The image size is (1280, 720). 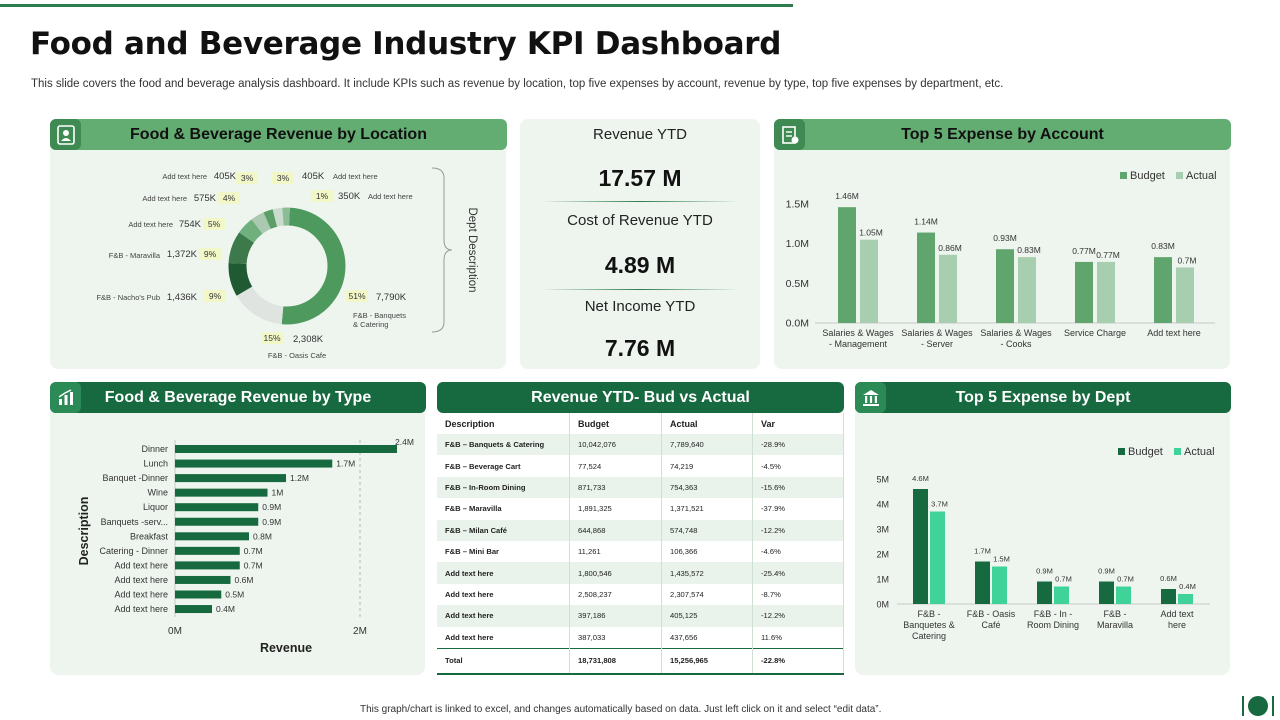 What do you see at coordinates (797, 284) in the screenshot?
I see `y-tick-label: 0.5M` at bounding box center [797, 284].